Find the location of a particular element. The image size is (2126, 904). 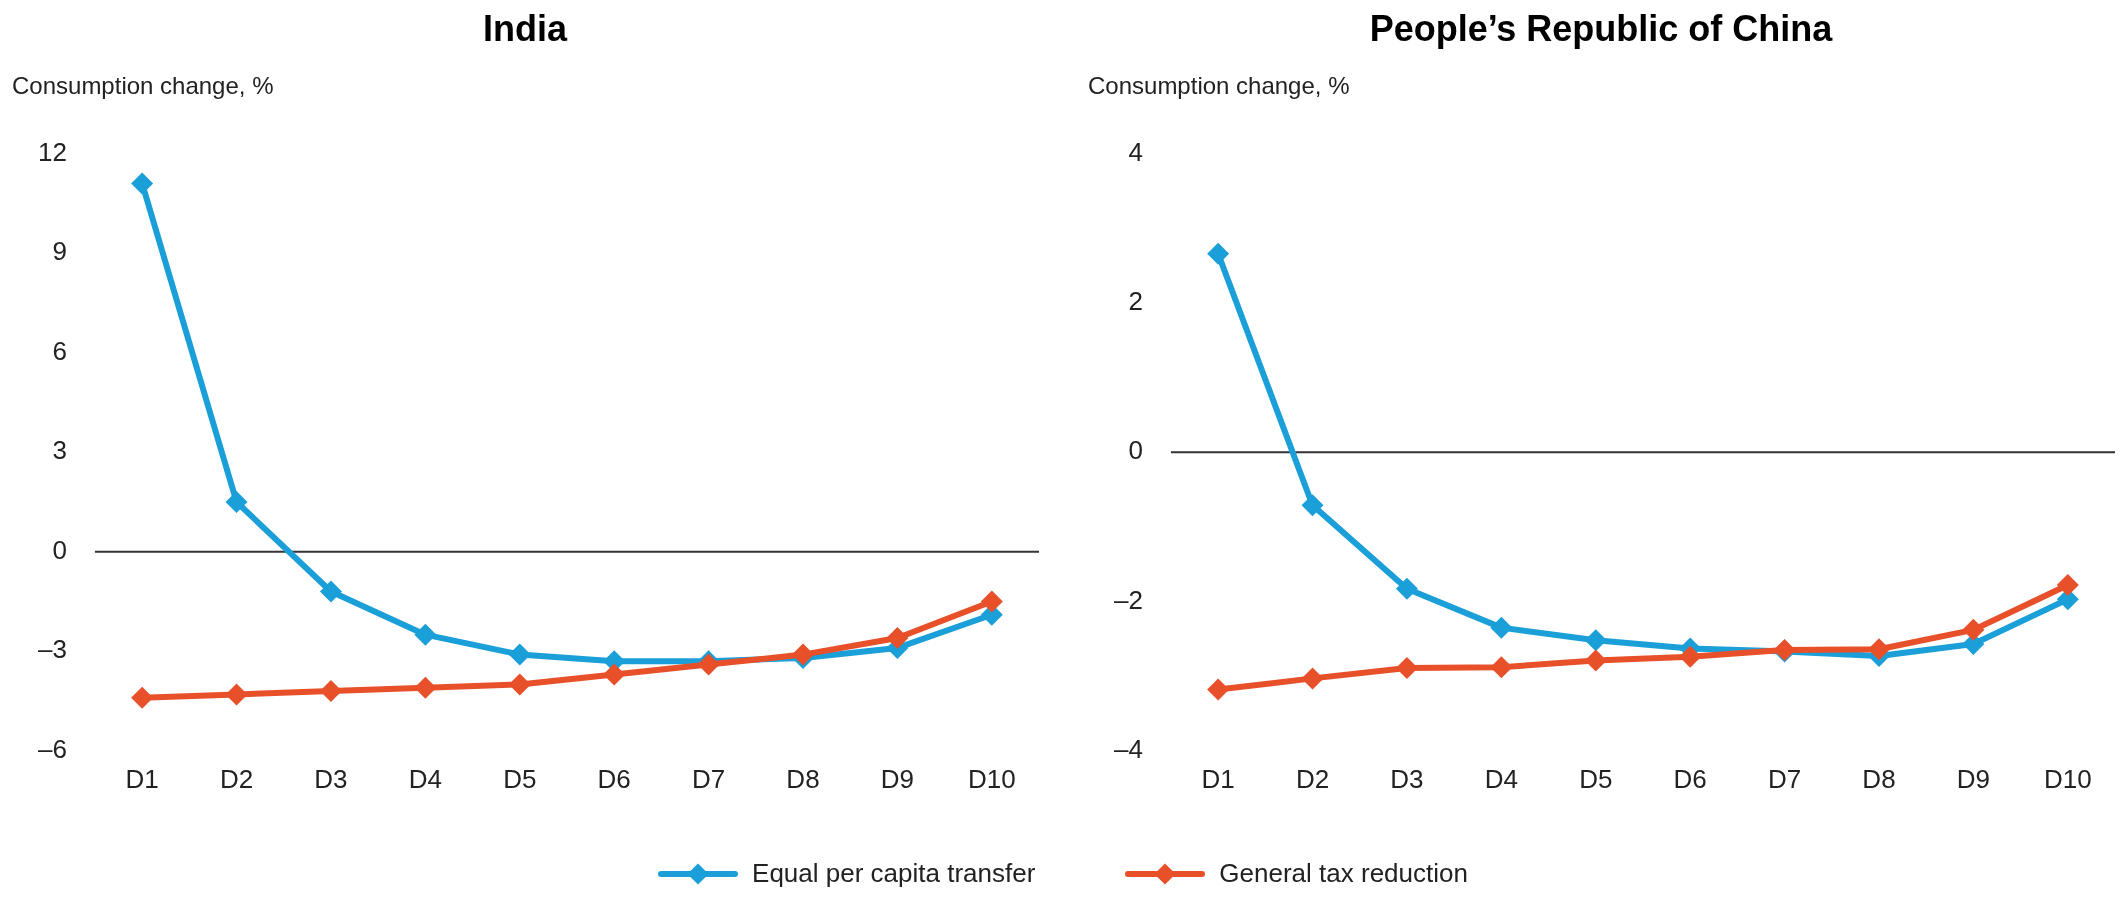

y-tick-label: –3 is located at coordinates (52, 649).